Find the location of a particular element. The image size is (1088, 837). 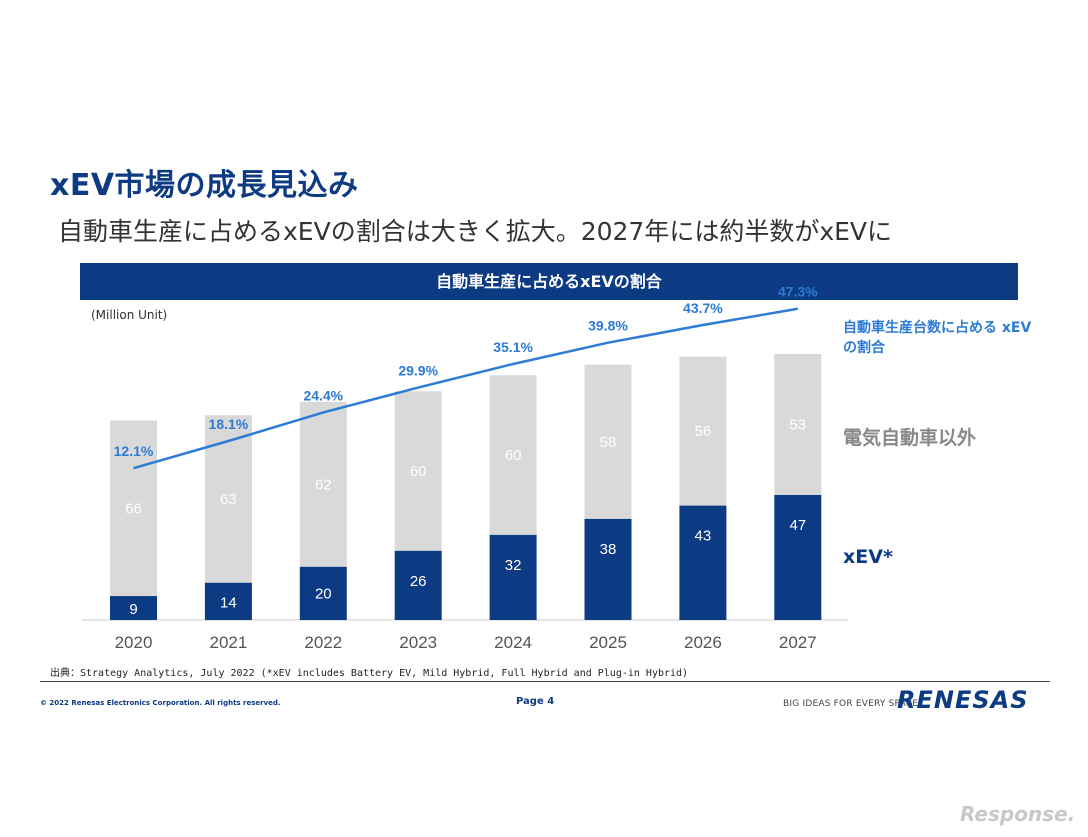

label-xev-2025: 38 is located at coordinates (608, 549).